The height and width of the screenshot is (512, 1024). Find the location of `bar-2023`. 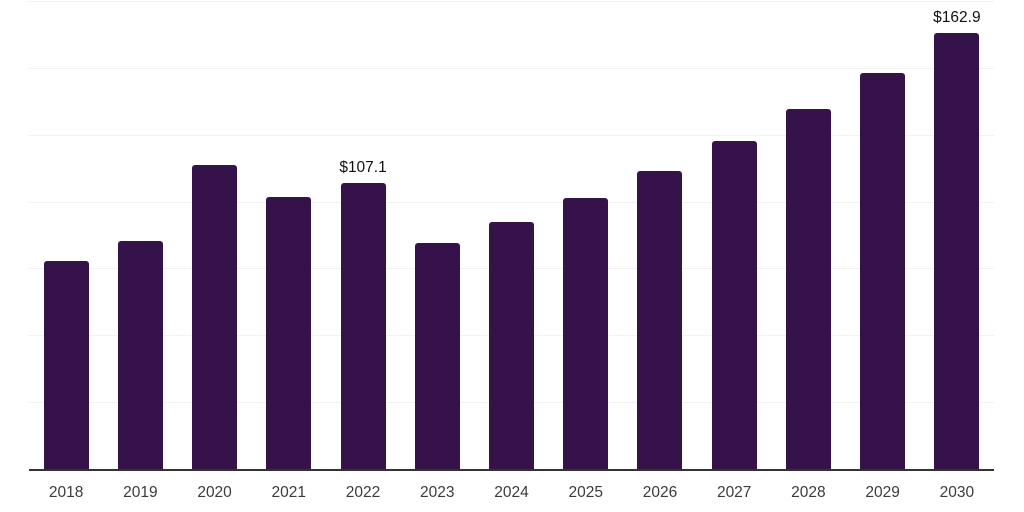

bar-2023 is located at coordinates (437, 356).